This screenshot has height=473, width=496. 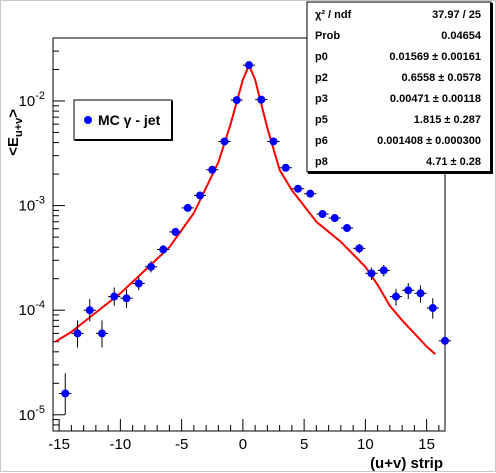 What do you see at coordinates (461, 36) in the screenshot?
I see `stats-value: 0.04654` at bounding box center [461, 36].